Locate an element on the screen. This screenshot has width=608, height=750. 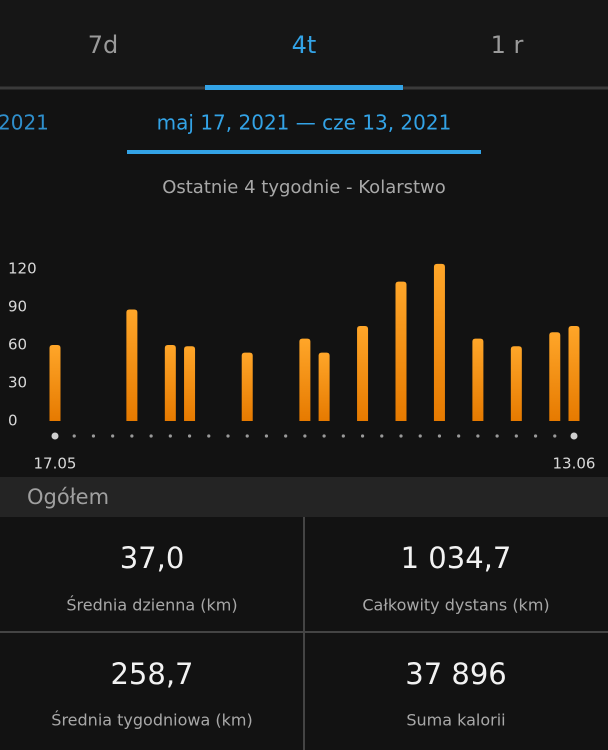
stat-value: 37 896 is located at coordinates (455, 674).